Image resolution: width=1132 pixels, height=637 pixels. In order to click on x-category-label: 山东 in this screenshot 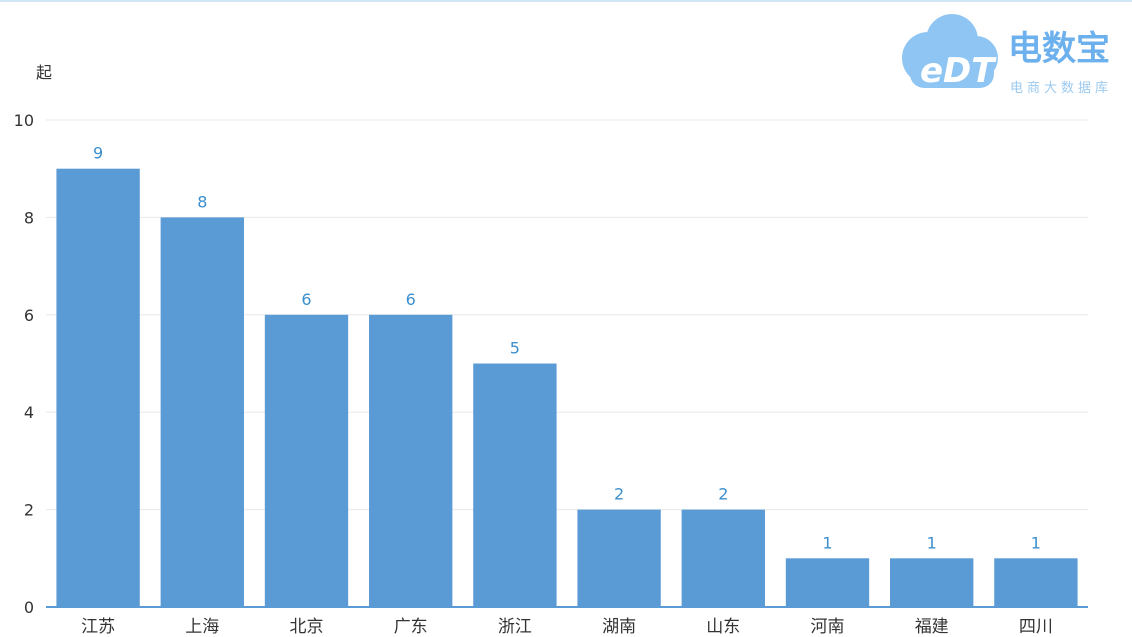, I will do `click(723, 627)`.